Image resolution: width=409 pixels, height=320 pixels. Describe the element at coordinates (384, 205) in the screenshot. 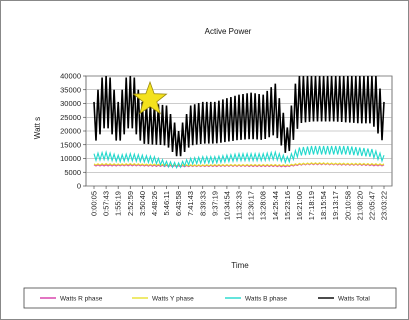

I see `x-tick-label: 23:03:22` at that location.